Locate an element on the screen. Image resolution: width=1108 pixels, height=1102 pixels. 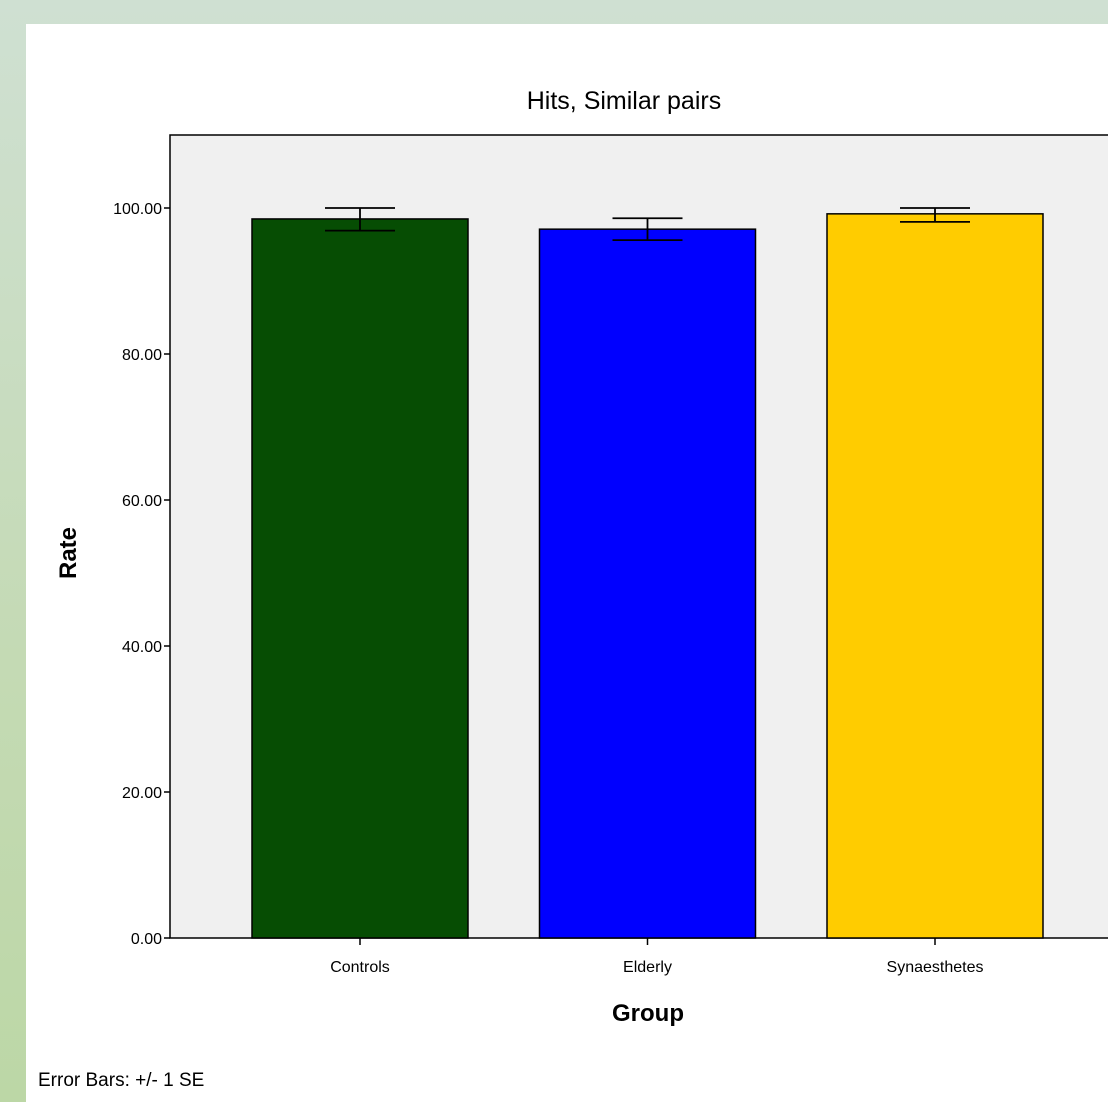
y-tick-label: 0.00 is located at coordinates (146, 939).